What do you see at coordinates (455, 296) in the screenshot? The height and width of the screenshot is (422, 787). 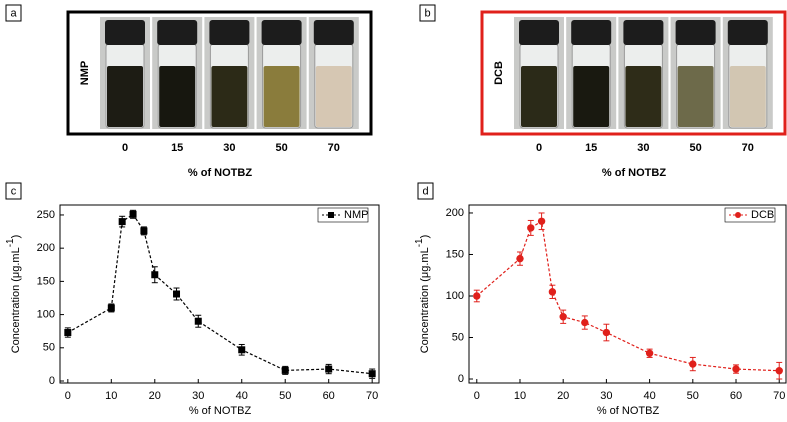 I see `y-tick-label: 100` at bounding box center [455, 296].